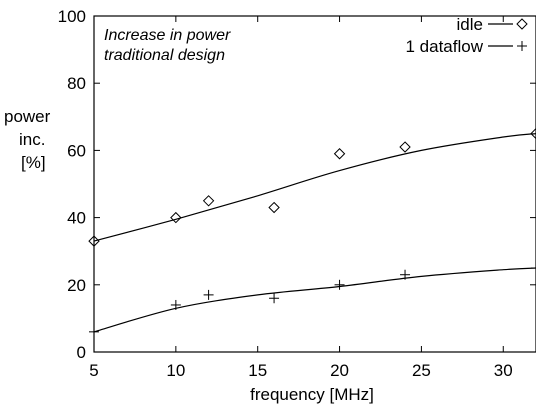 This screenshot has height=408, width=536. What do you see at coordinates (33, 162) in the screenshot?
I see `y-axis-title-line-3: [%]` at bounding box center [33, 162].